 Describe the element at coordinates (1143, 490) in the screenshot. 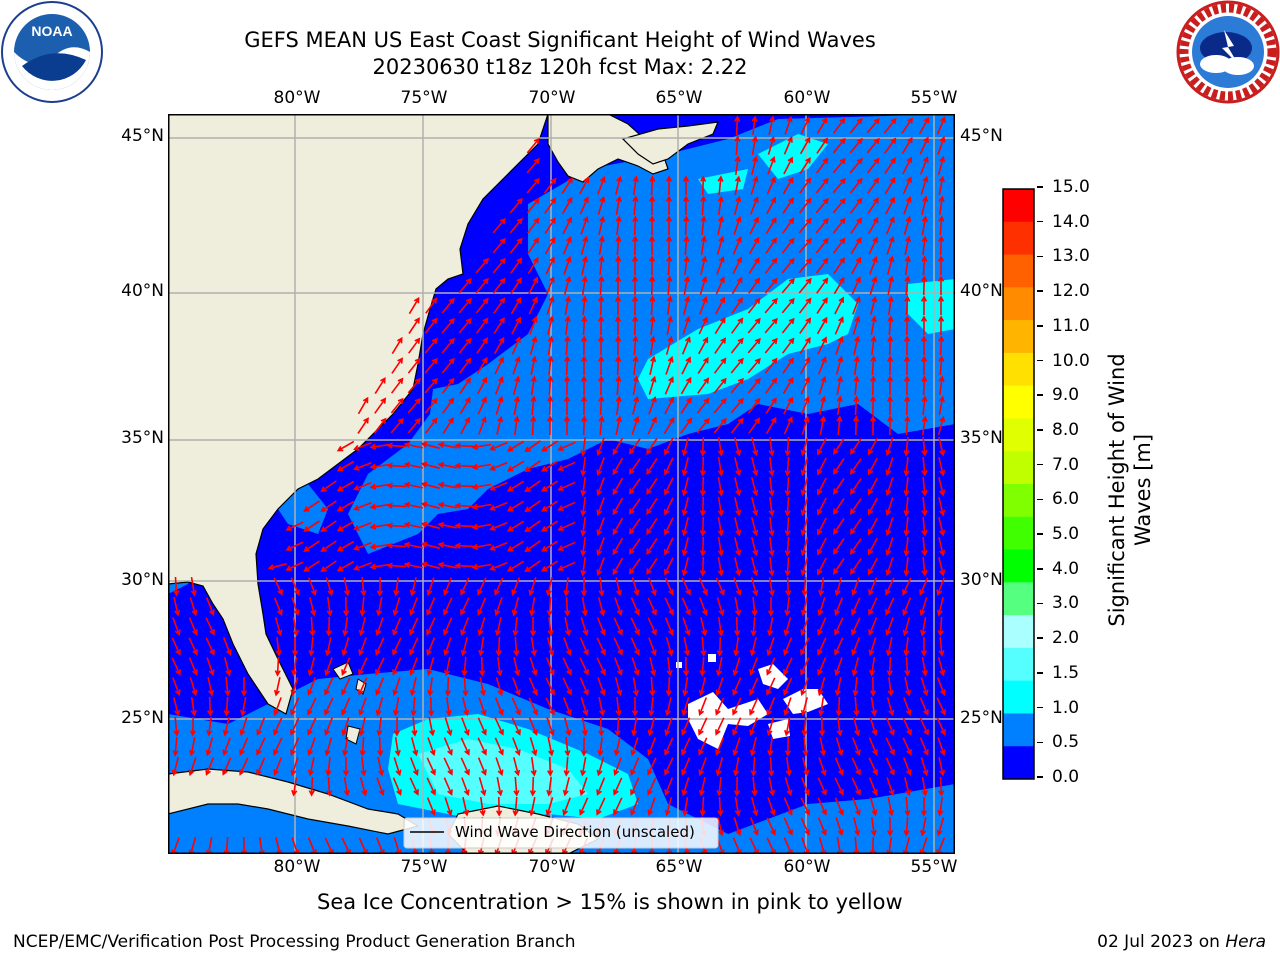

I see `colorbar-label-line2: Waves [m]` at that location.